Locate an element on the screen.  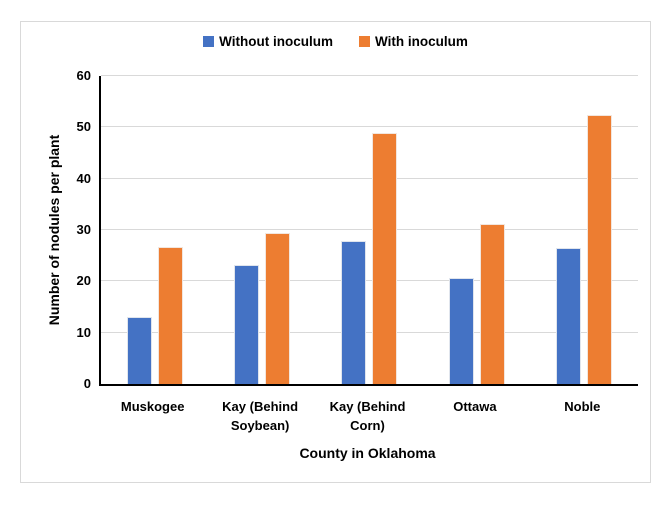
bar-group-muskogee is located at coordinates (154, 230).